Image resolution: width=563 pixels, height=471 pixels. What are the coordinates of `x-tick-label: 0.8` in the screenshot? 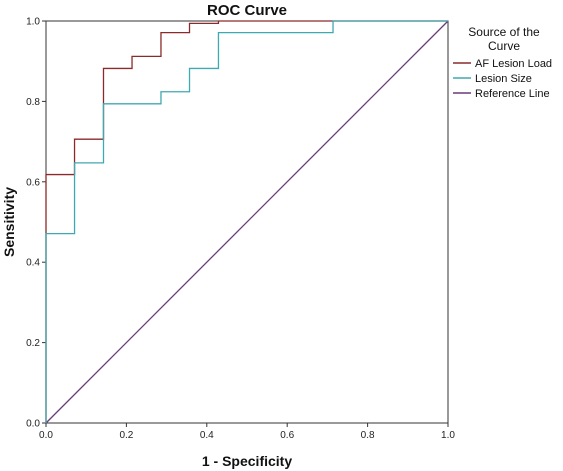 It's located at (368, 435).